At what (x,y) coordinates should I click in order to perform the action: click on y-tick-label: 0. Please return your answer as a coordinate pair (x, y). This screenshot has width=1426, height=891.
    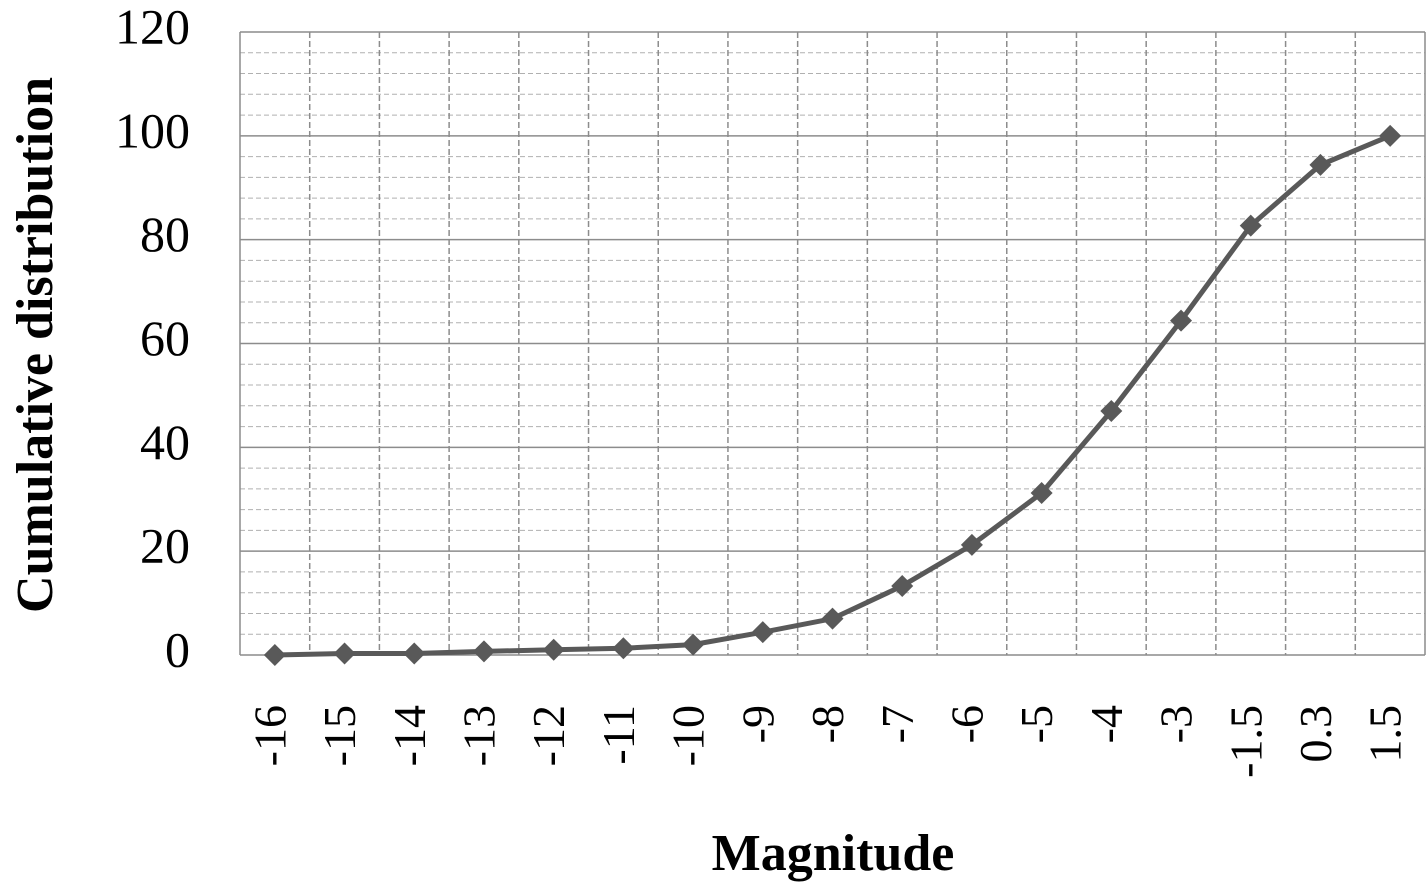
    Looking at the image, I should click on (177, 649).